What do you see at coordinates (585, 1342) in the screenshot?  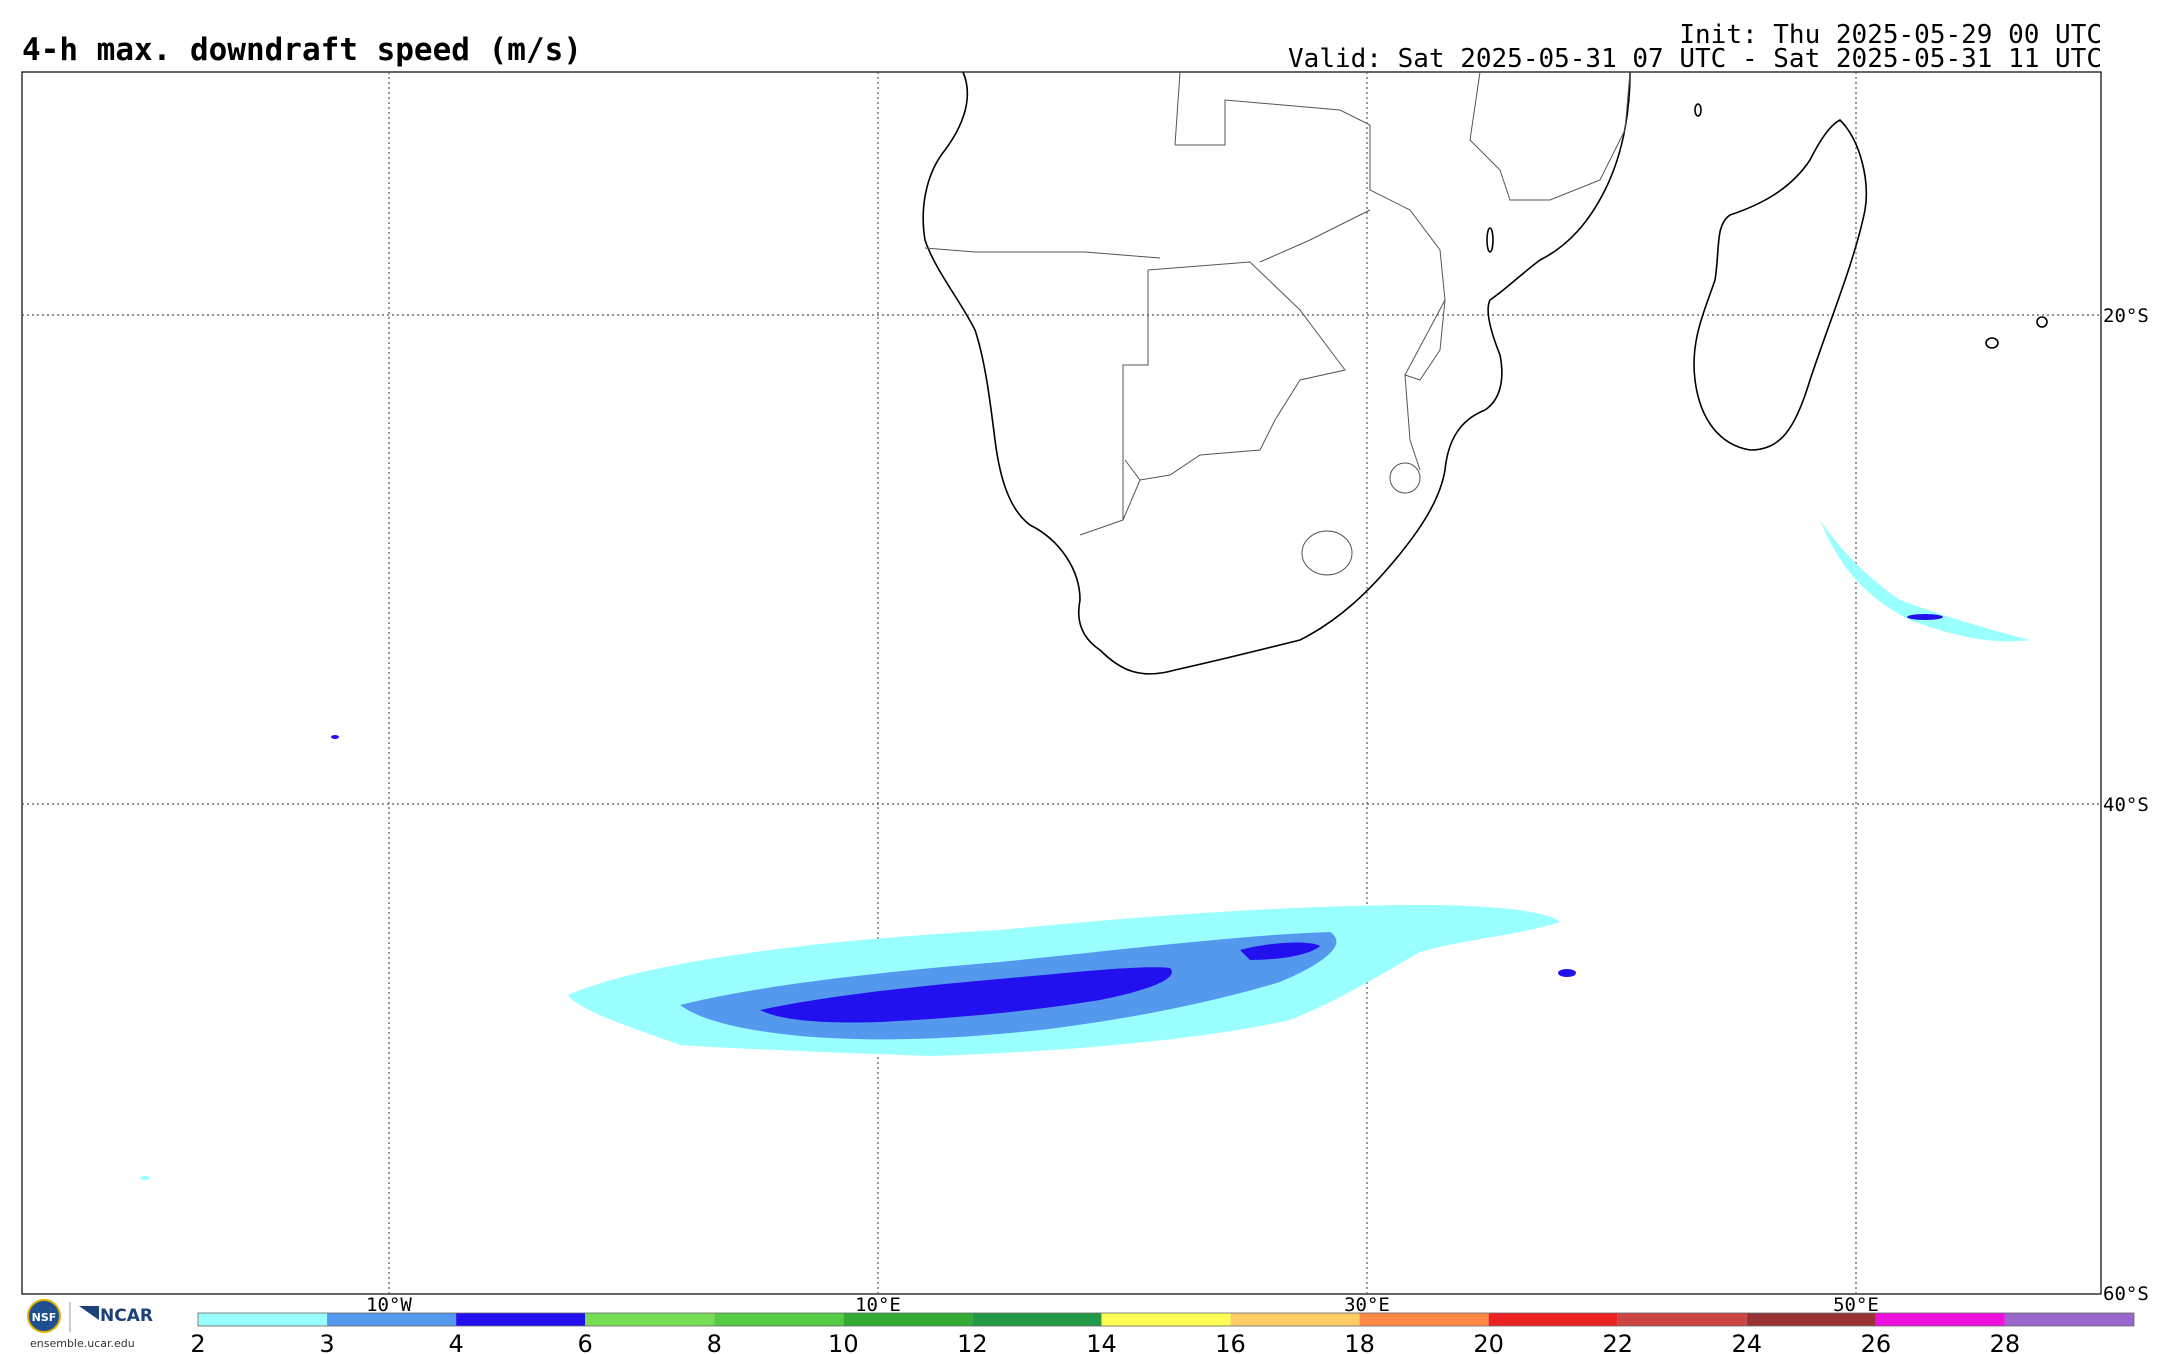 I see `colorbar-tick-label: 6` at bounding box center [585, 1342].